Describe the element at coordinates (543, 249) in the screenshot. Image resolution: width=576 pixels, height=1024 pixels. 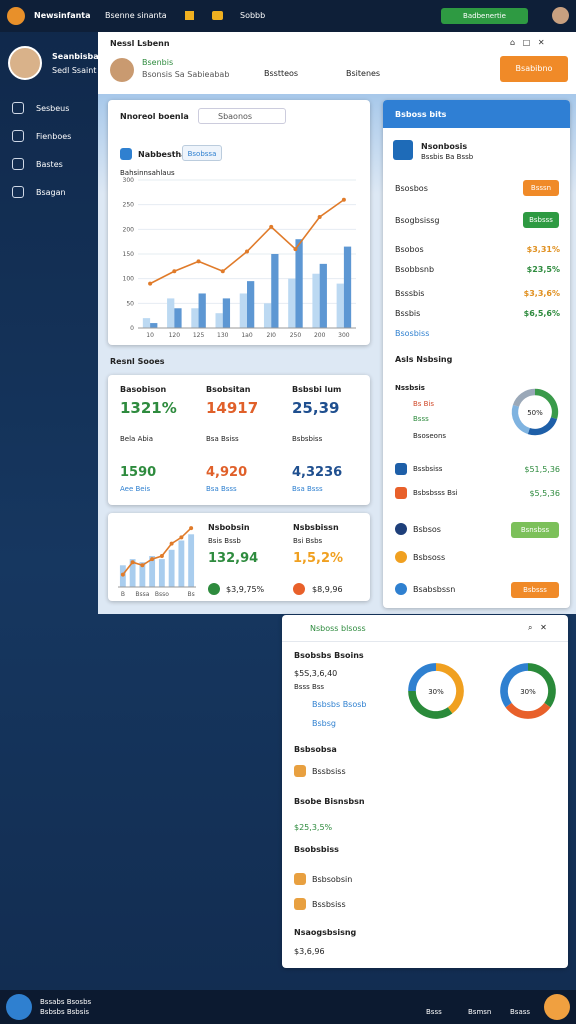
I see `price: $3,31%` at that location.